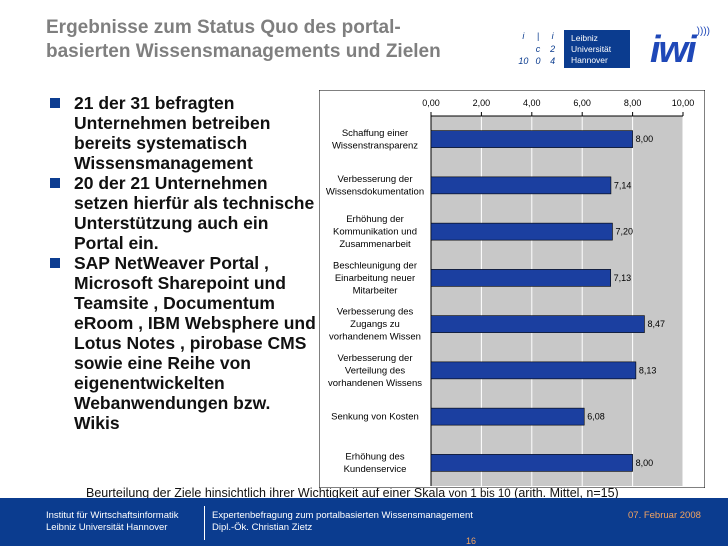  Describe the element at coordinates (656, 324) in the screenshot. I see `data-label: 8,47` at that location.